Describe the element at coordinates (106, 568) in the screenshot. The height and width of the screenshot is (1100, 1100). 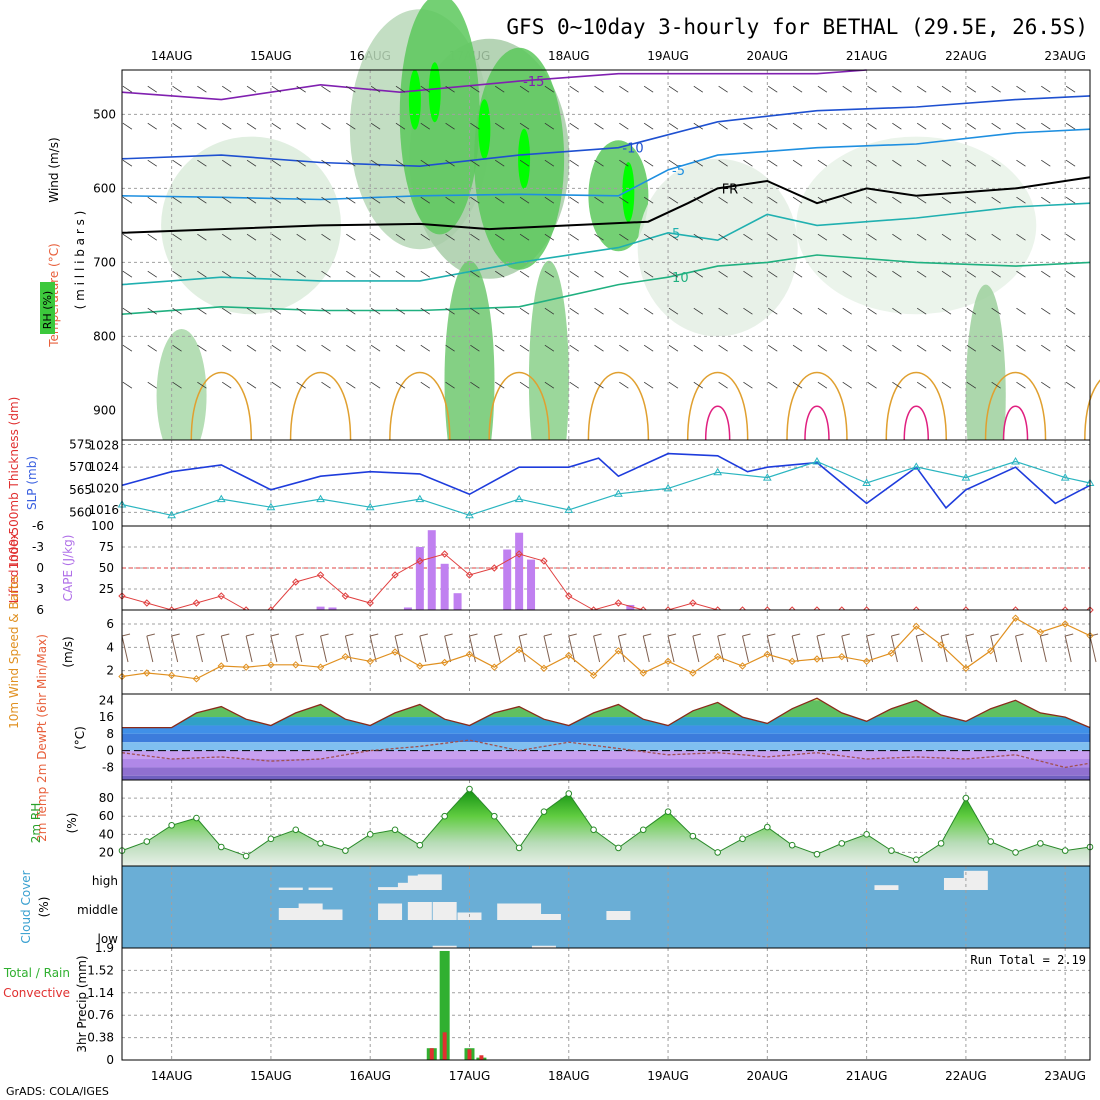
I see `cape-tick-50: 50` at that location.